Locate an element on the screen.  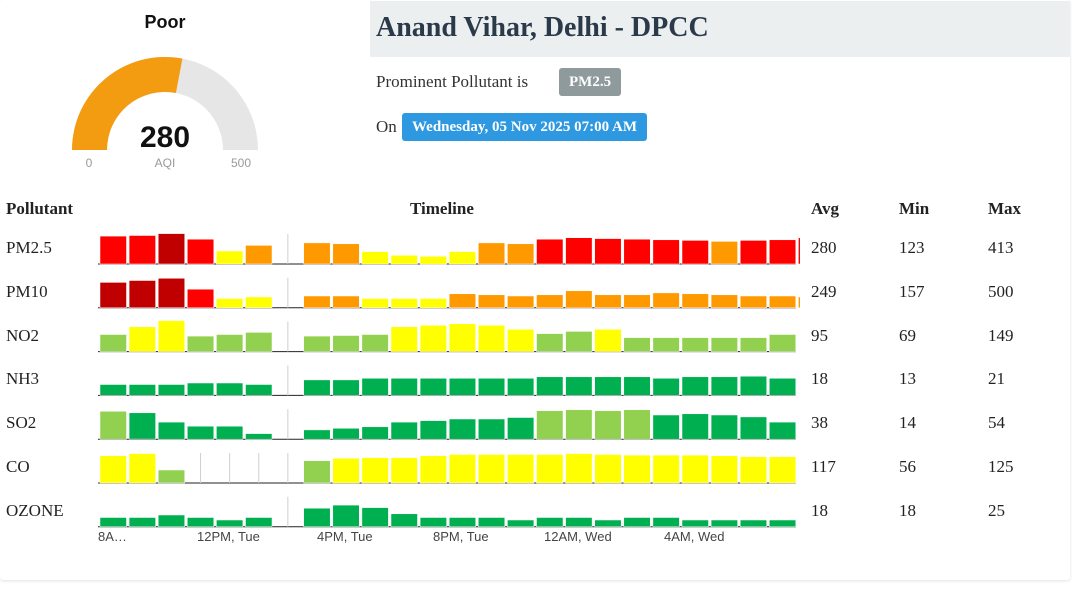
pollutant-avg: 18 is located at coordinates (819, 510).